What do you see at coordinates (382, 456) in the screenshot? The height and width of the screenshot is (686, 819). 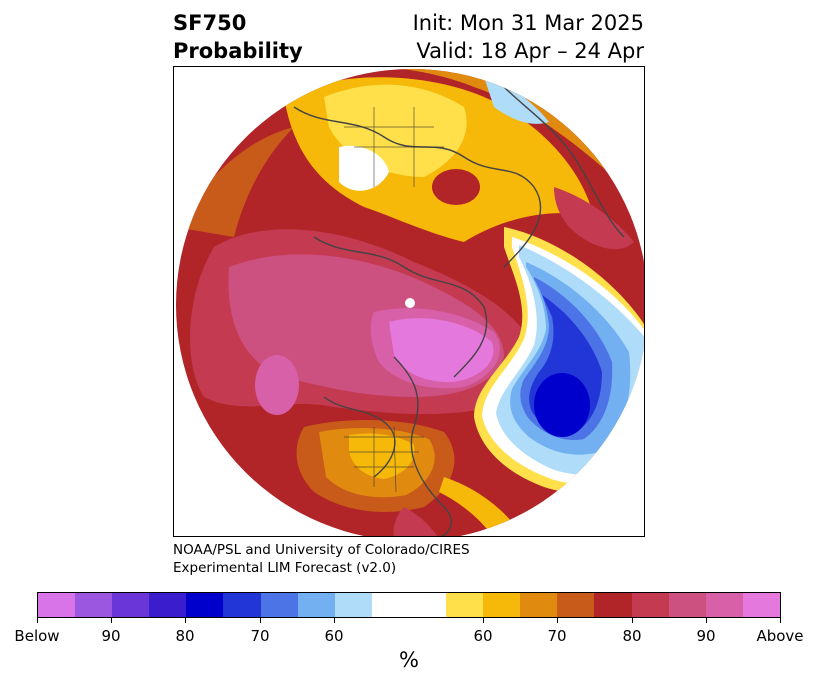 I see `field-gold-usa` at bounding box center [382, 456].